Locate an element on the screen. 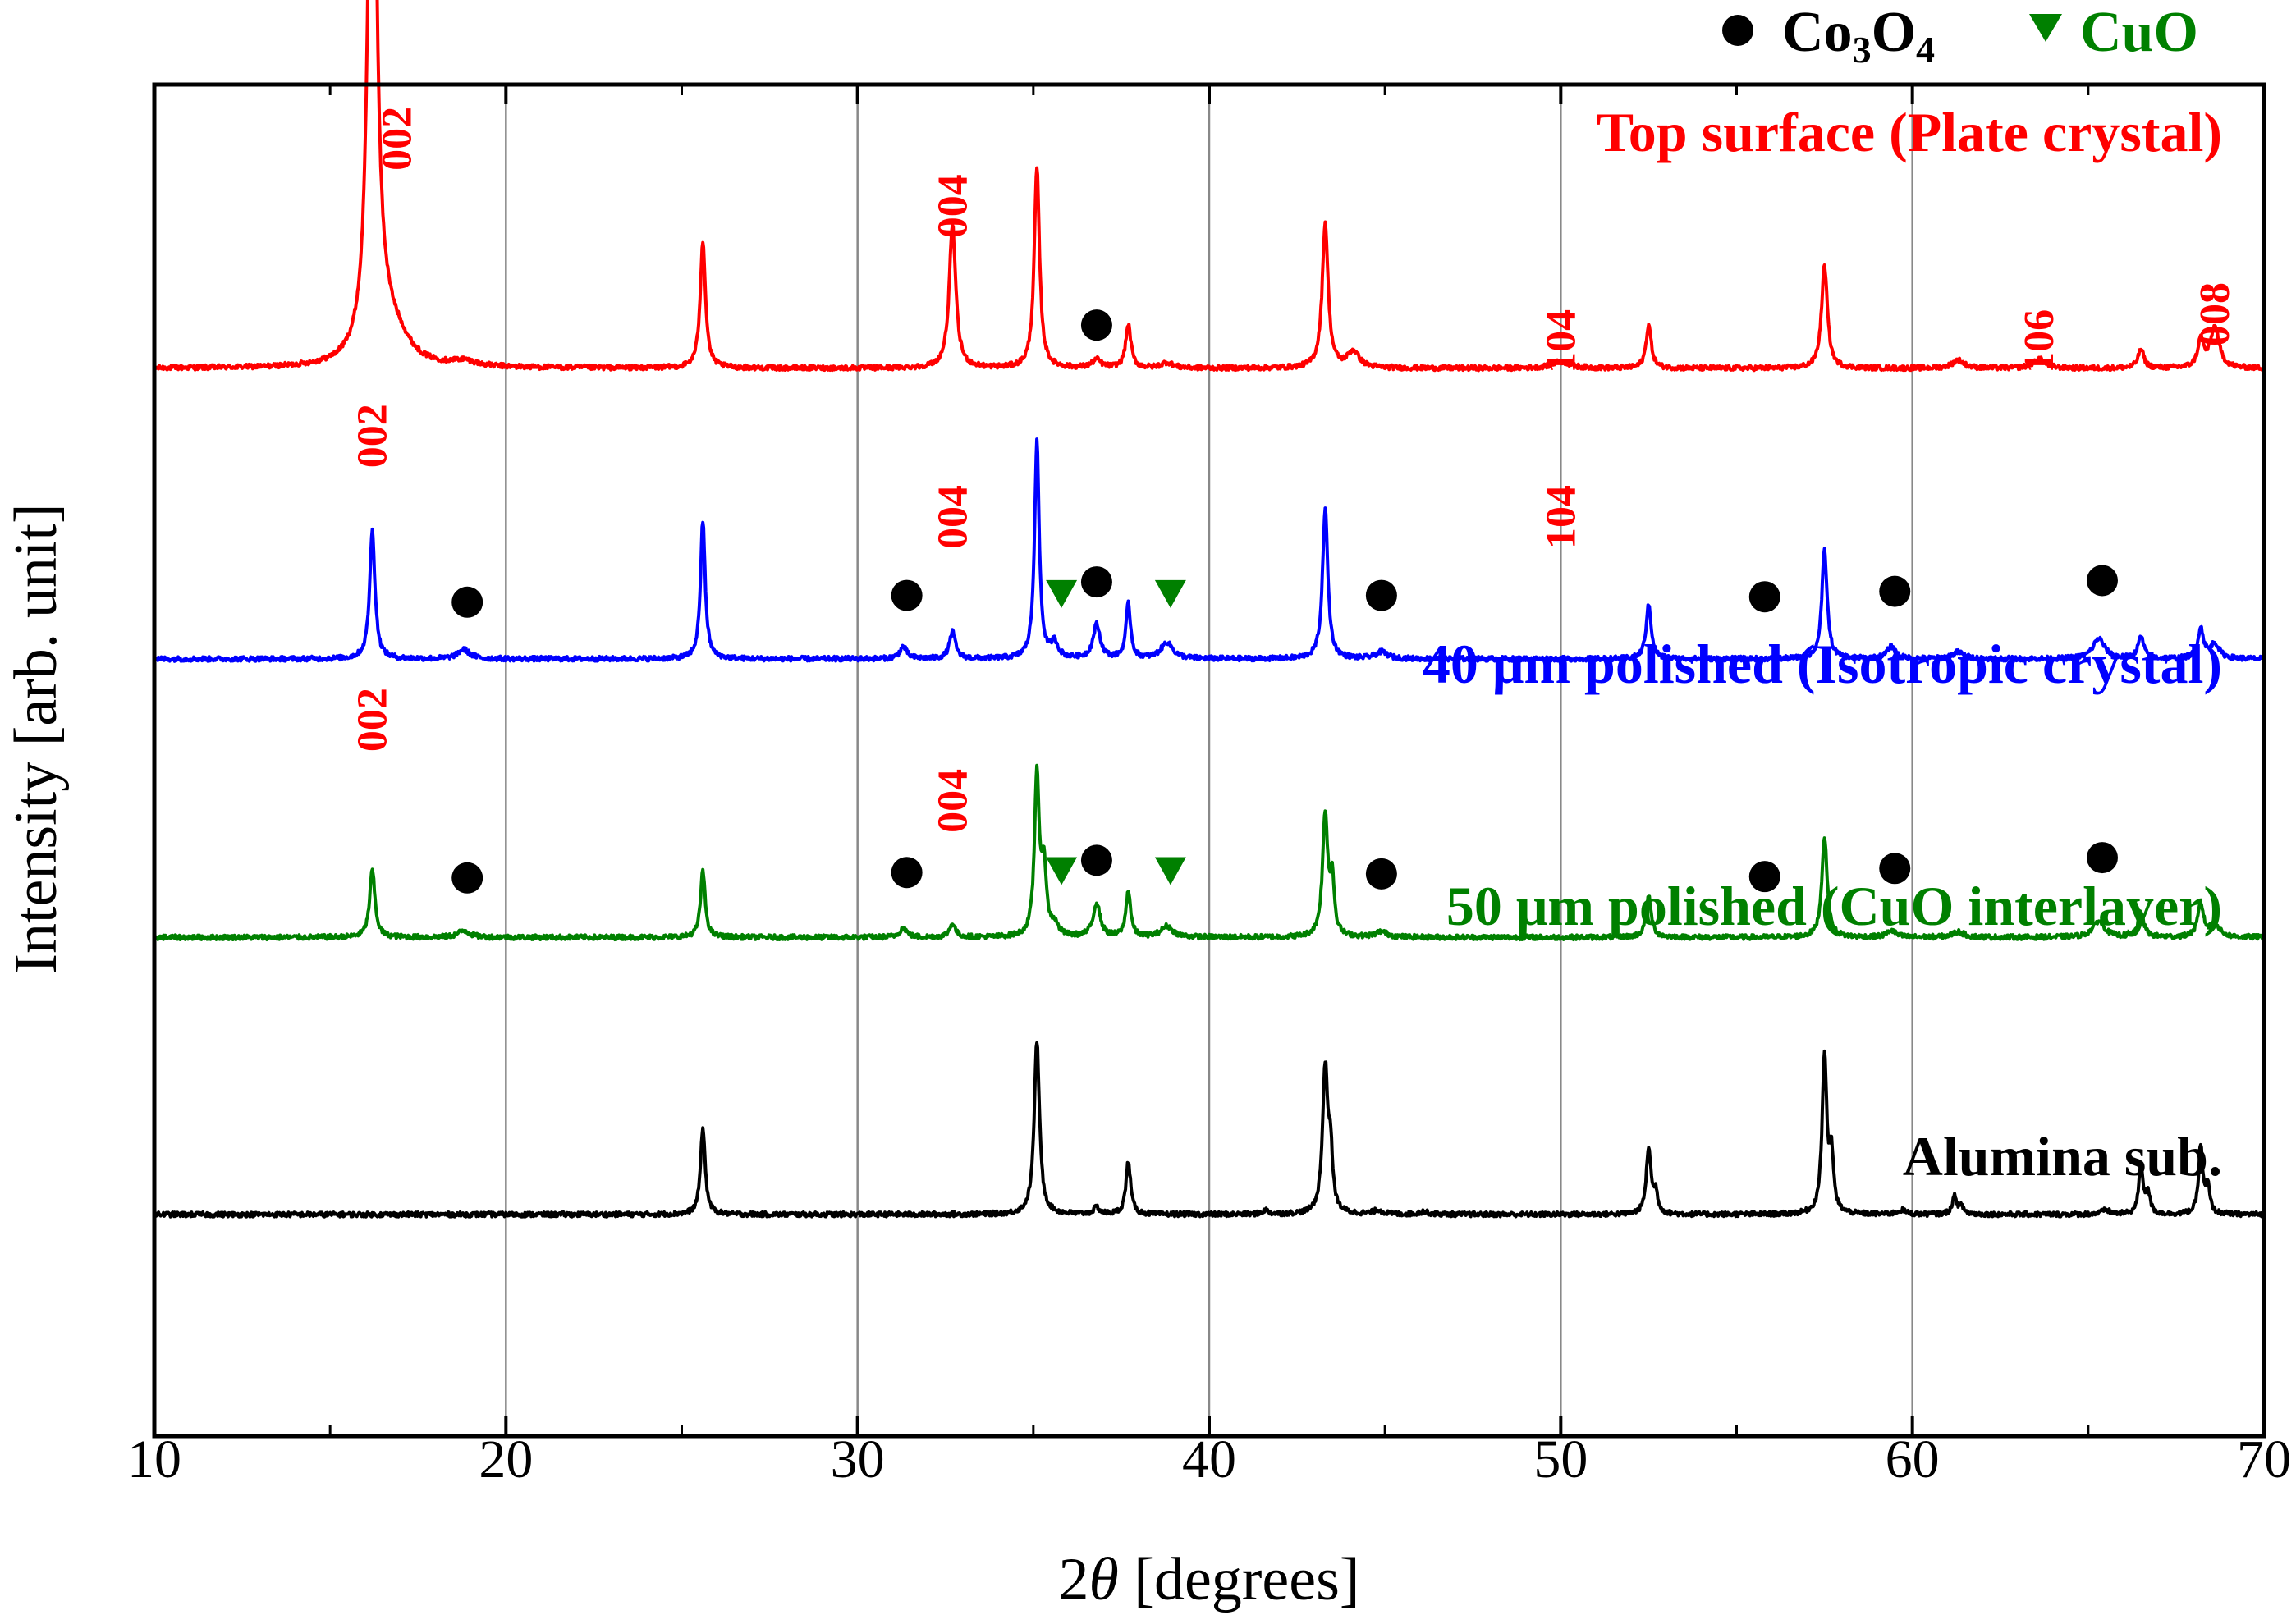 Image resolution: width=2296 pixels, height=1615 pixels. x-tick-label-20: 20 is located at coordinates (506, 1459).